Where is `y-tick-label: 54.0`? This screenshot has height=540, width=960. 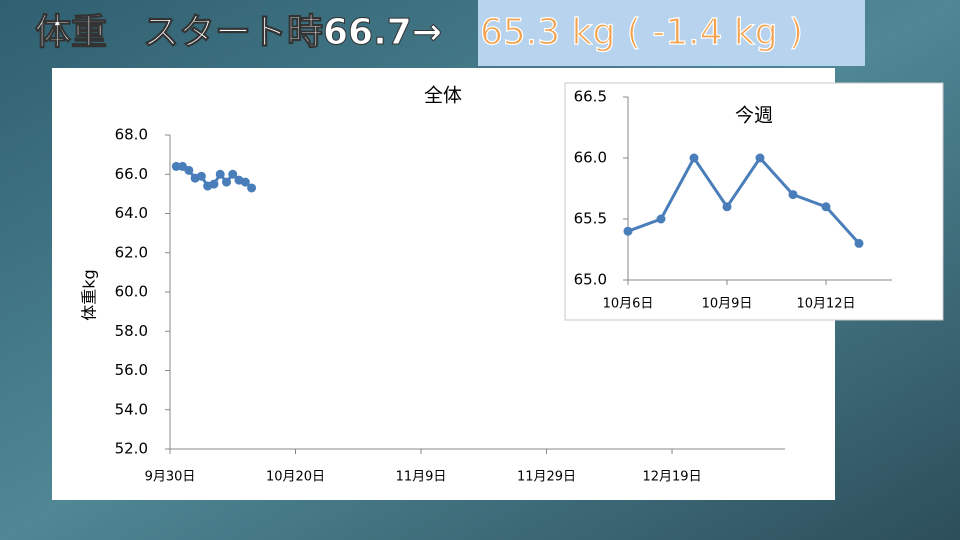 y-tick-label: 54.0 is located at coordinates (131, 409).